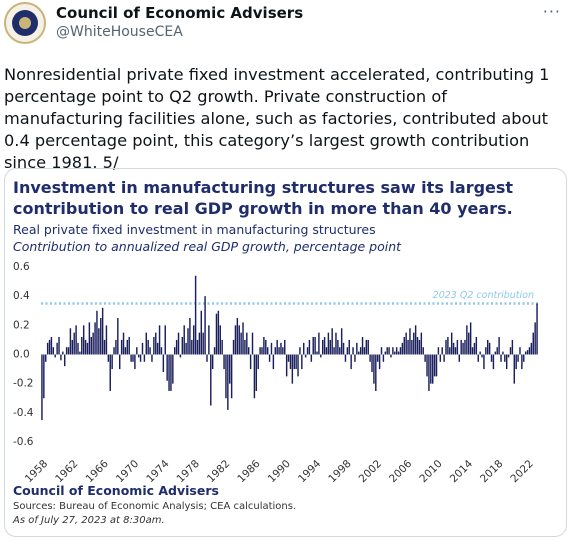 The width and height of the screenshot is (573, 541). Describe the element at coordinates (551, 11) in the screenshot. I see `more-button: ···` at that location.